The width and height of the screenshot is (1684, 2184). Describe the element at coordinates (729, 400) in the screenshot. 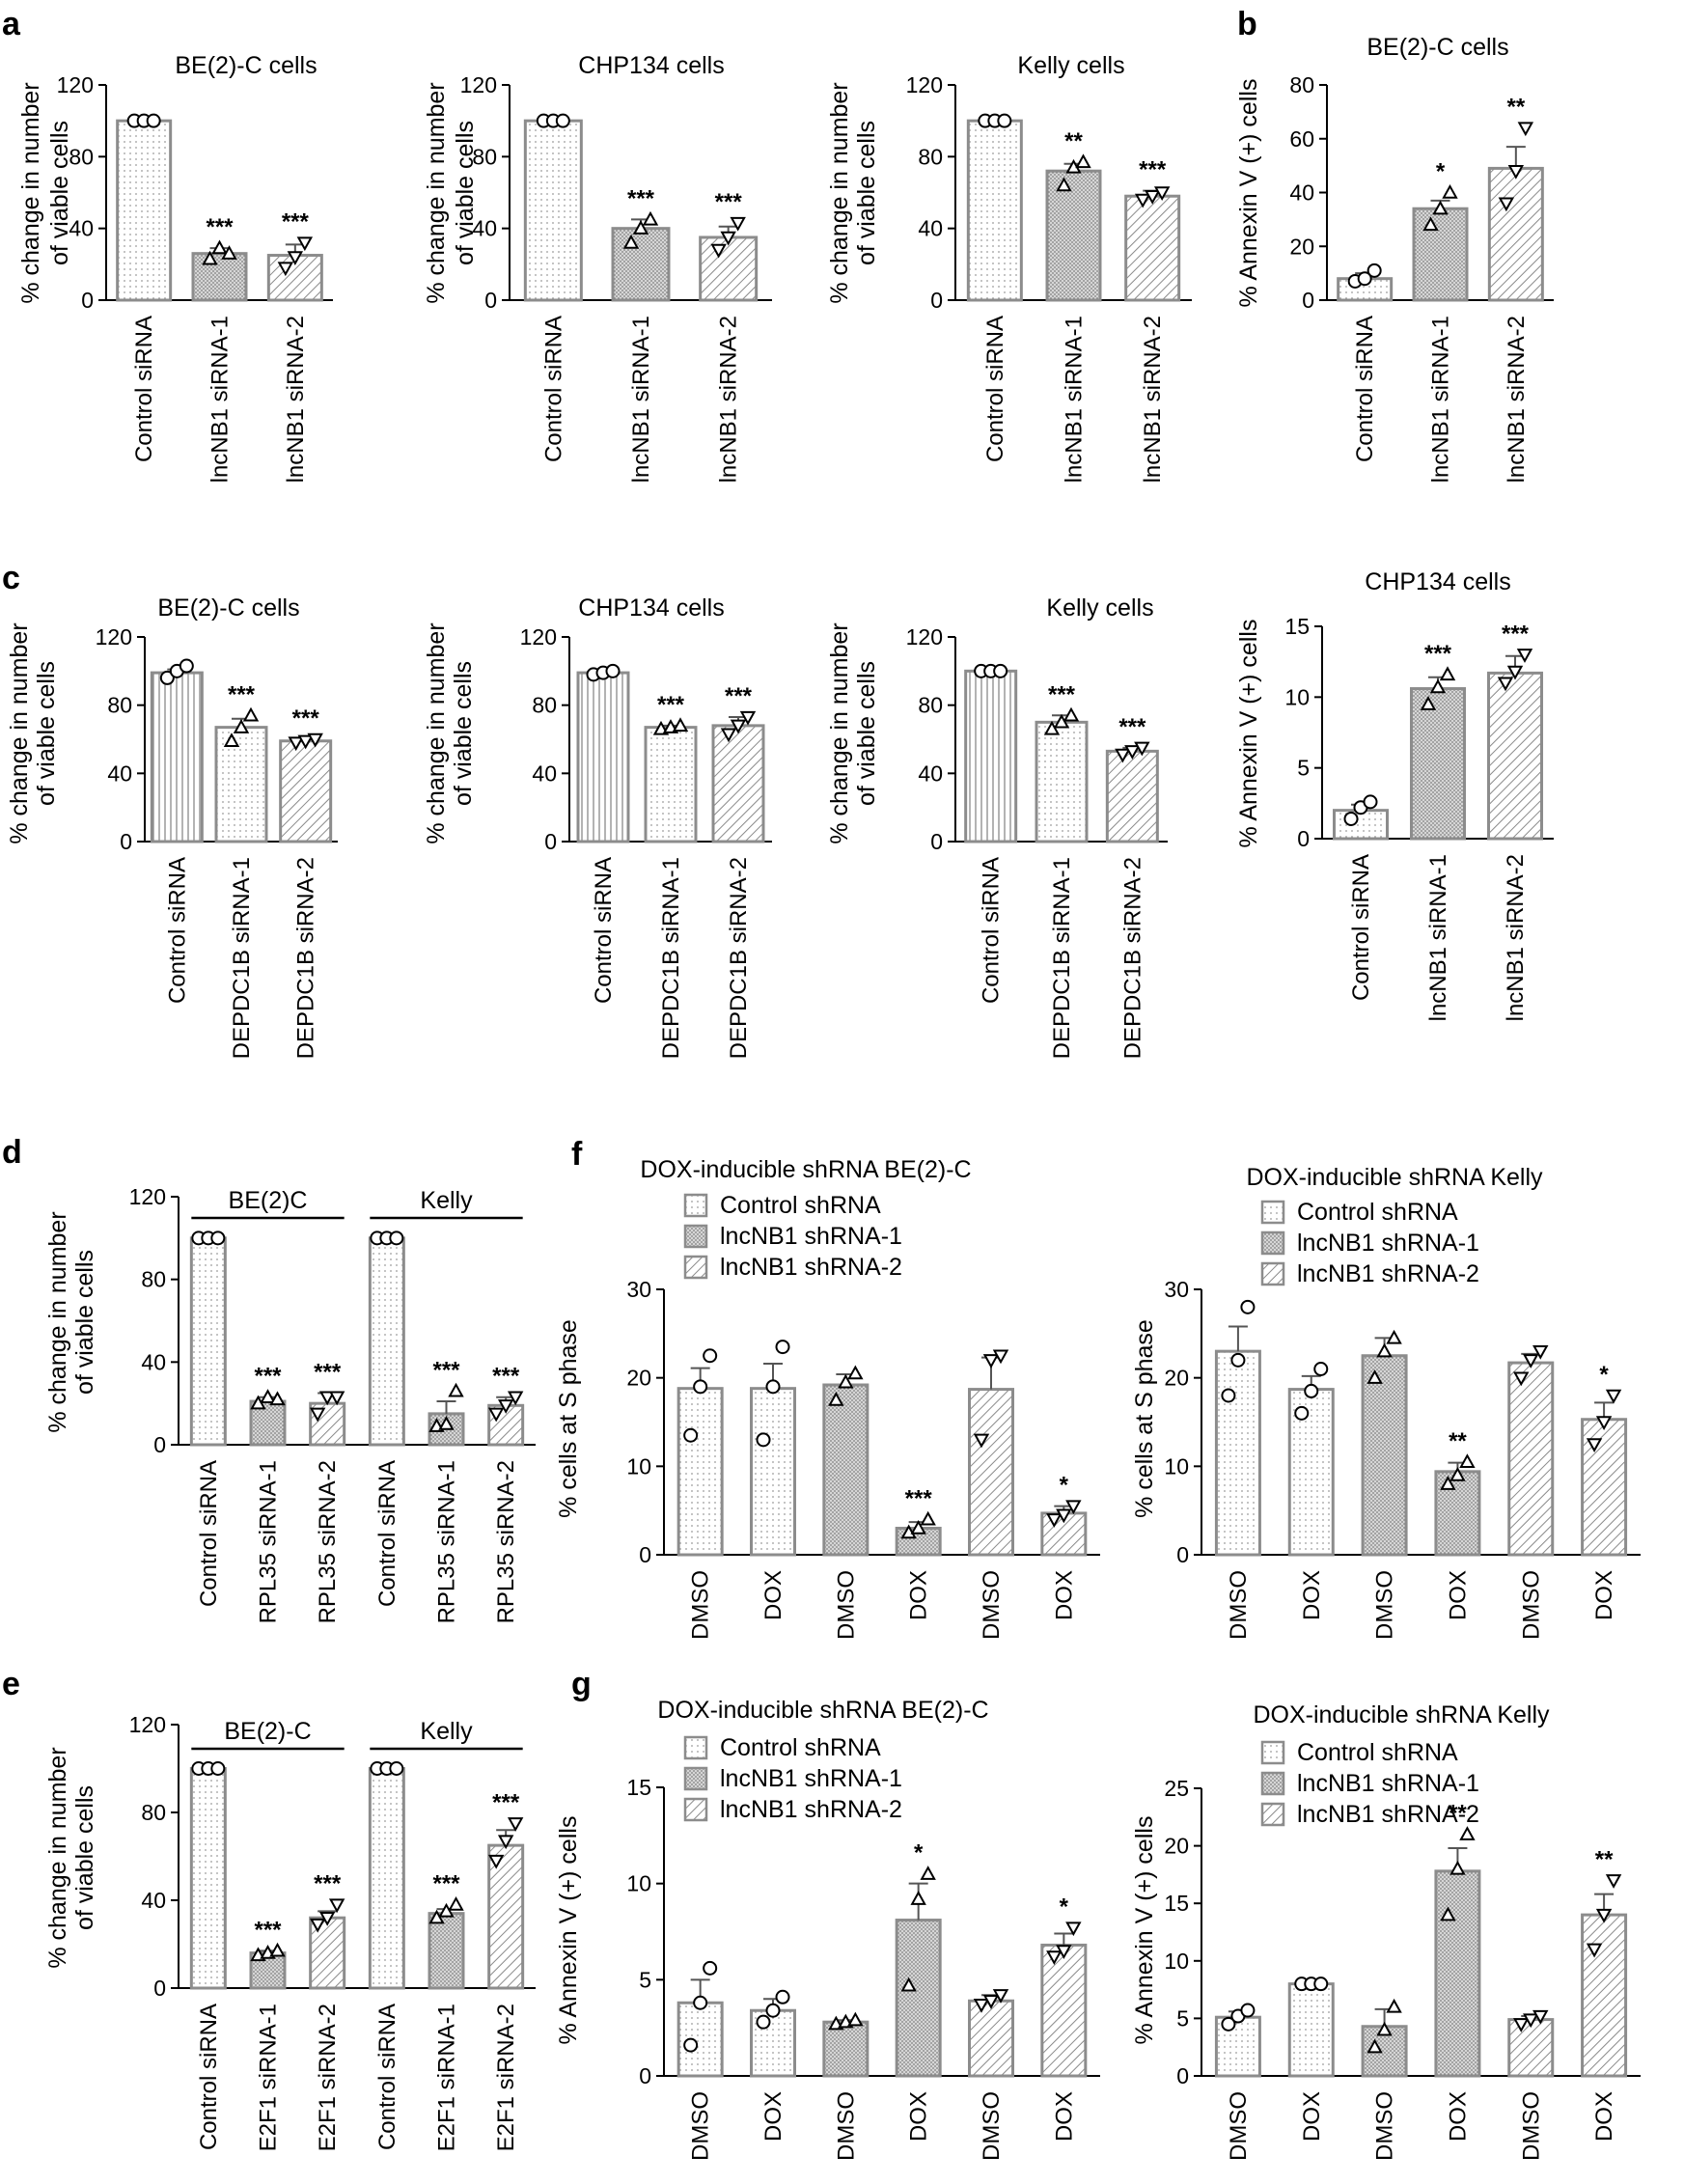

I see `x-tick-label: lncNB1 siRNA-2` at that location.